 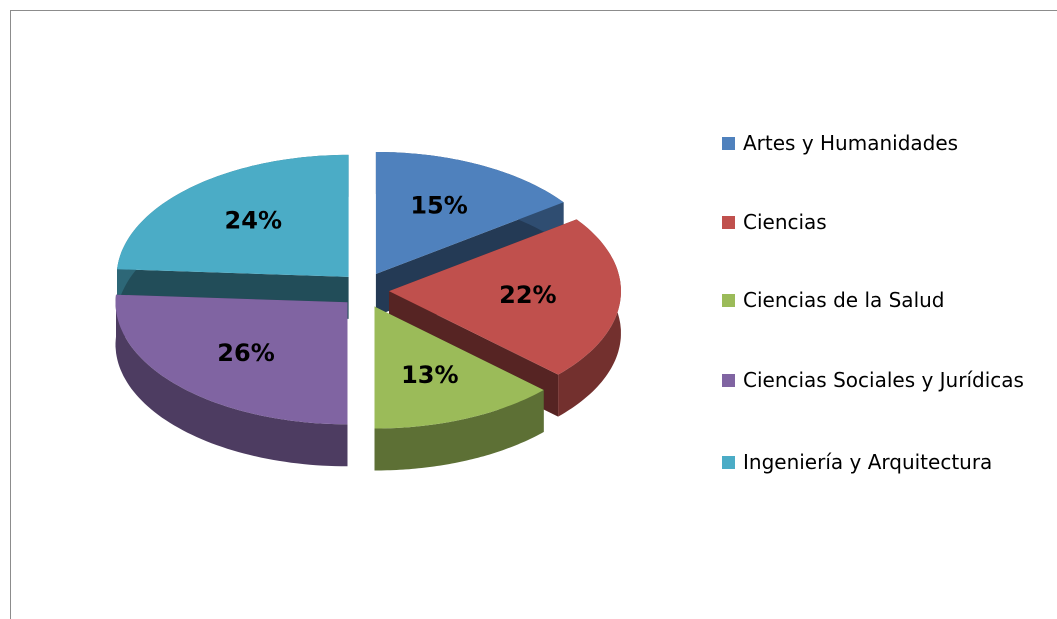 I want to click on data-label: 13%, so click(x=429, y=375).